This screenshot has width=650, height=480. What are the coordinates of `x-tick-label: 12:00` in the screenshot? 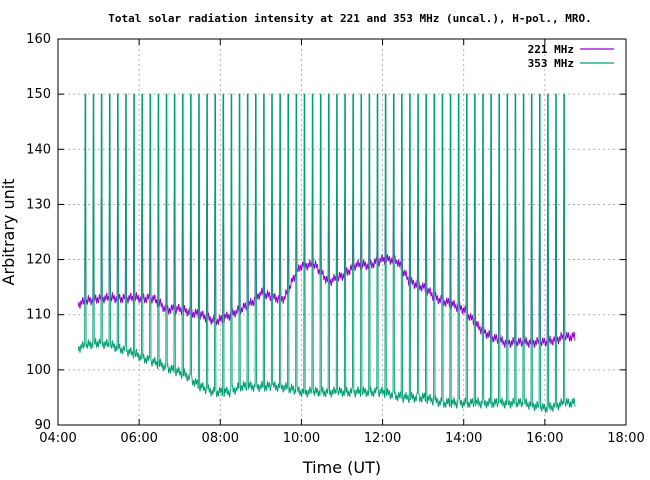 It's located at (382, 438).